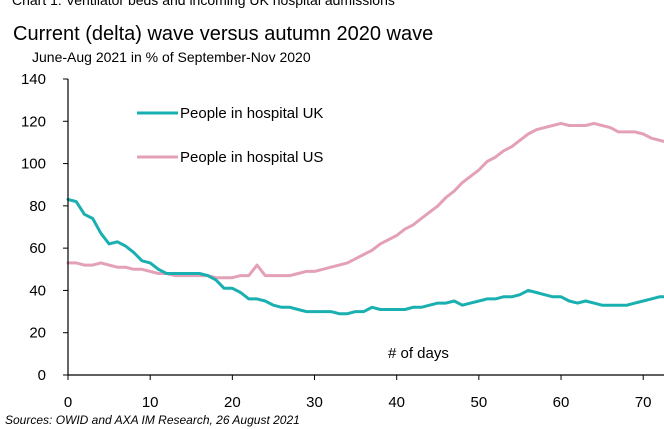  What do you see at coordinates (37, 248) in the screenshot?
I see `y-tick-label: 60` at bounding box center [37, 248].